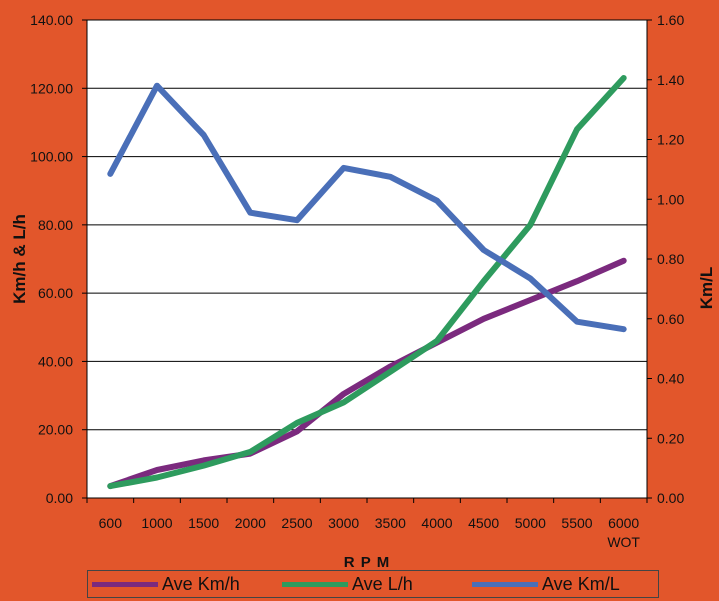 Image resolution: width=719 pixels, height=601 pixels. Describe the element at coordinates (55, 430) in the screenshot. I see `y-tick-label-left: 20.00` at that location.